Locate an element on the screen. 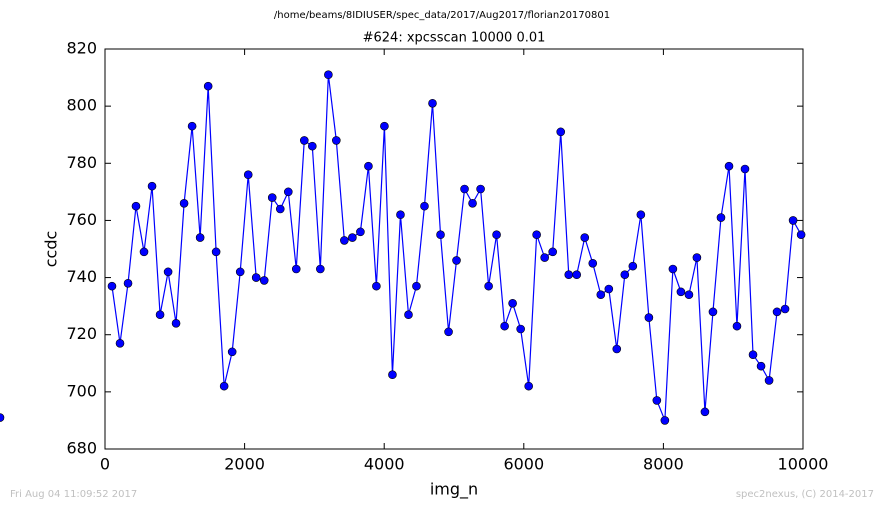 The width and height of the screenshot is (884, 509). x-tick-label: 10000 is located at coordinates (803, 464).